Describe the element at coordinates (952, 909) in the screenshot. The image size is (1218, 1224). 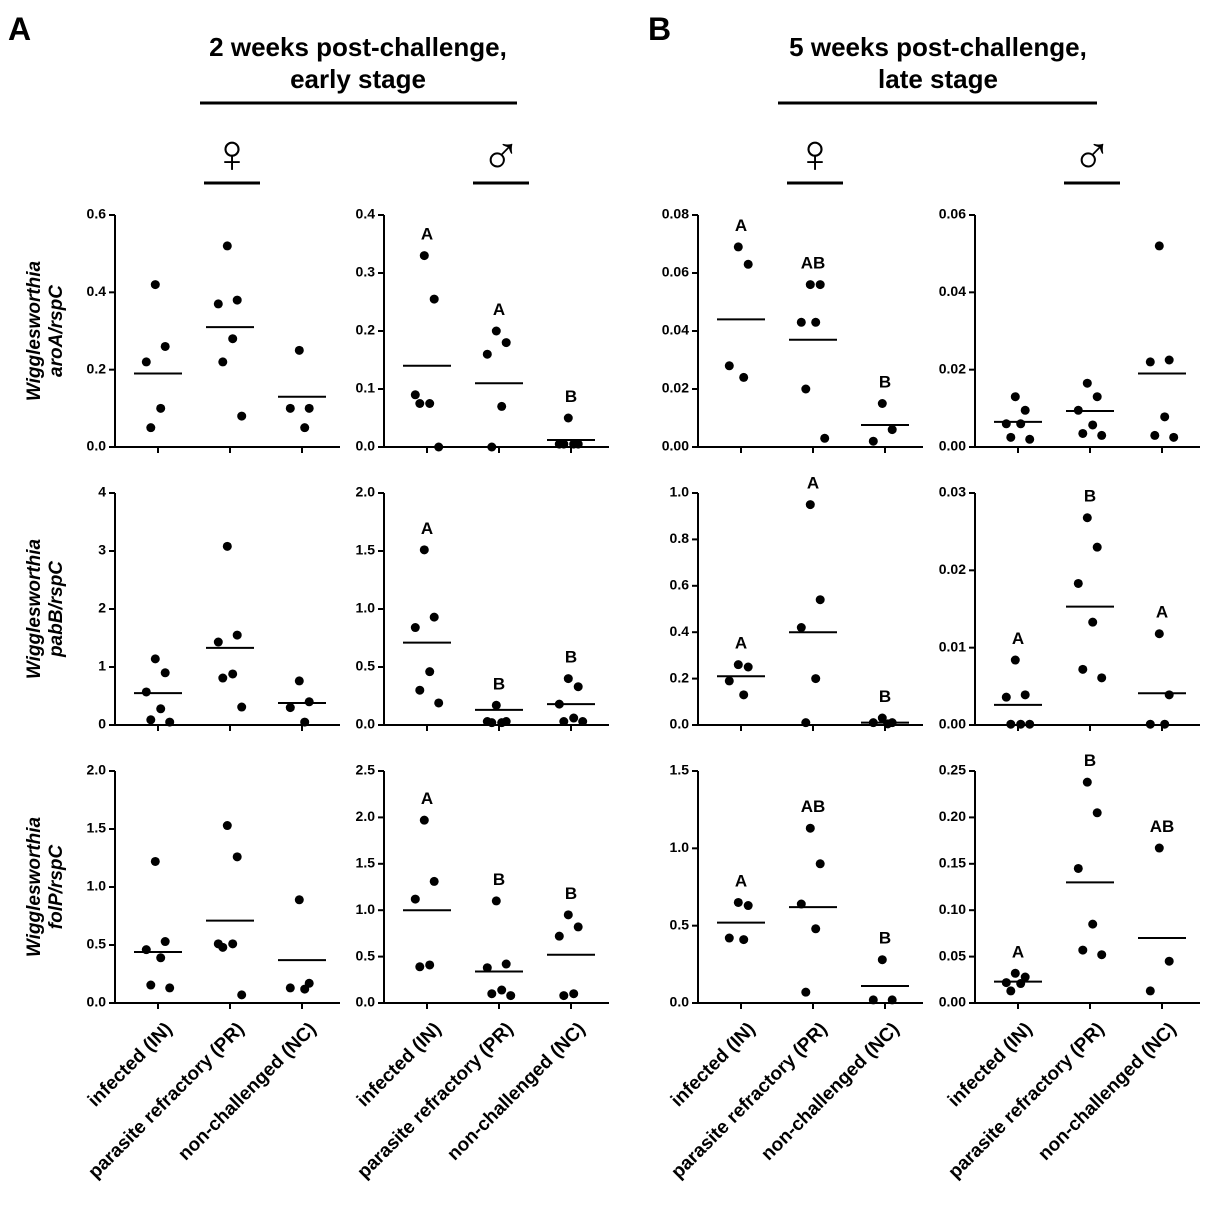
I see `y-tick-label: 0.10` at that location.